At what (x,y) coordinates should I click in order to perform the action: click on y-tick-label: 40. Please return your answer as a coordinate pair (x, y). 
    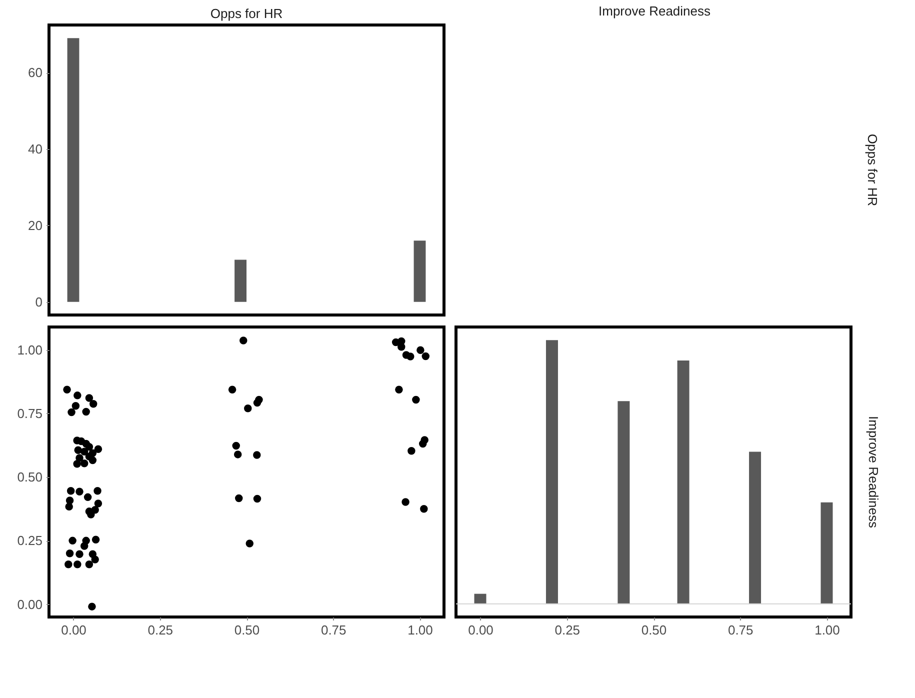
    Looking at the image, I should click on (35, 148).